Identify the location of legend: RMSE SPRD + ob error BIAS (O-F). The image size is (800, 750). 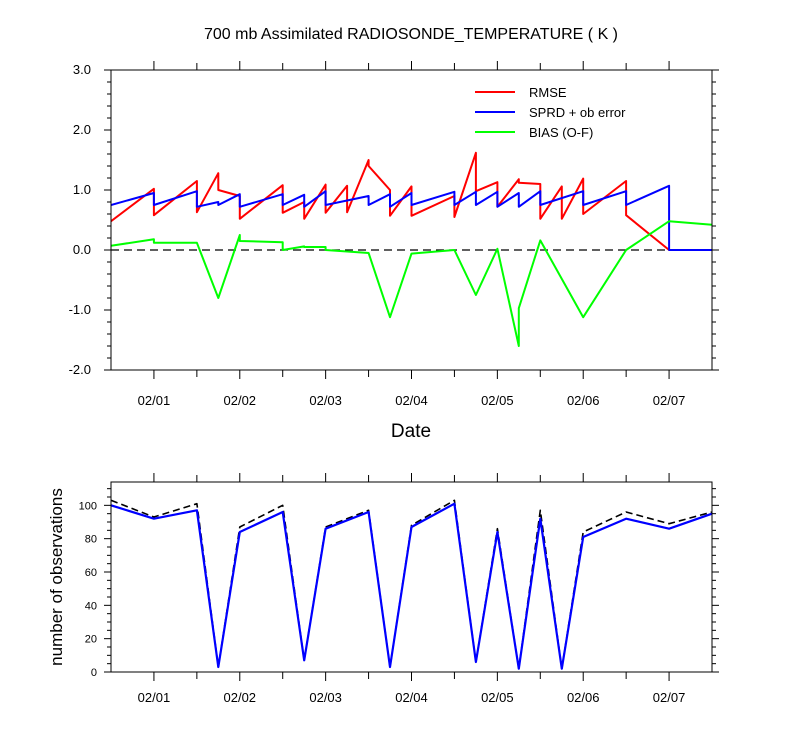
(550, 112).